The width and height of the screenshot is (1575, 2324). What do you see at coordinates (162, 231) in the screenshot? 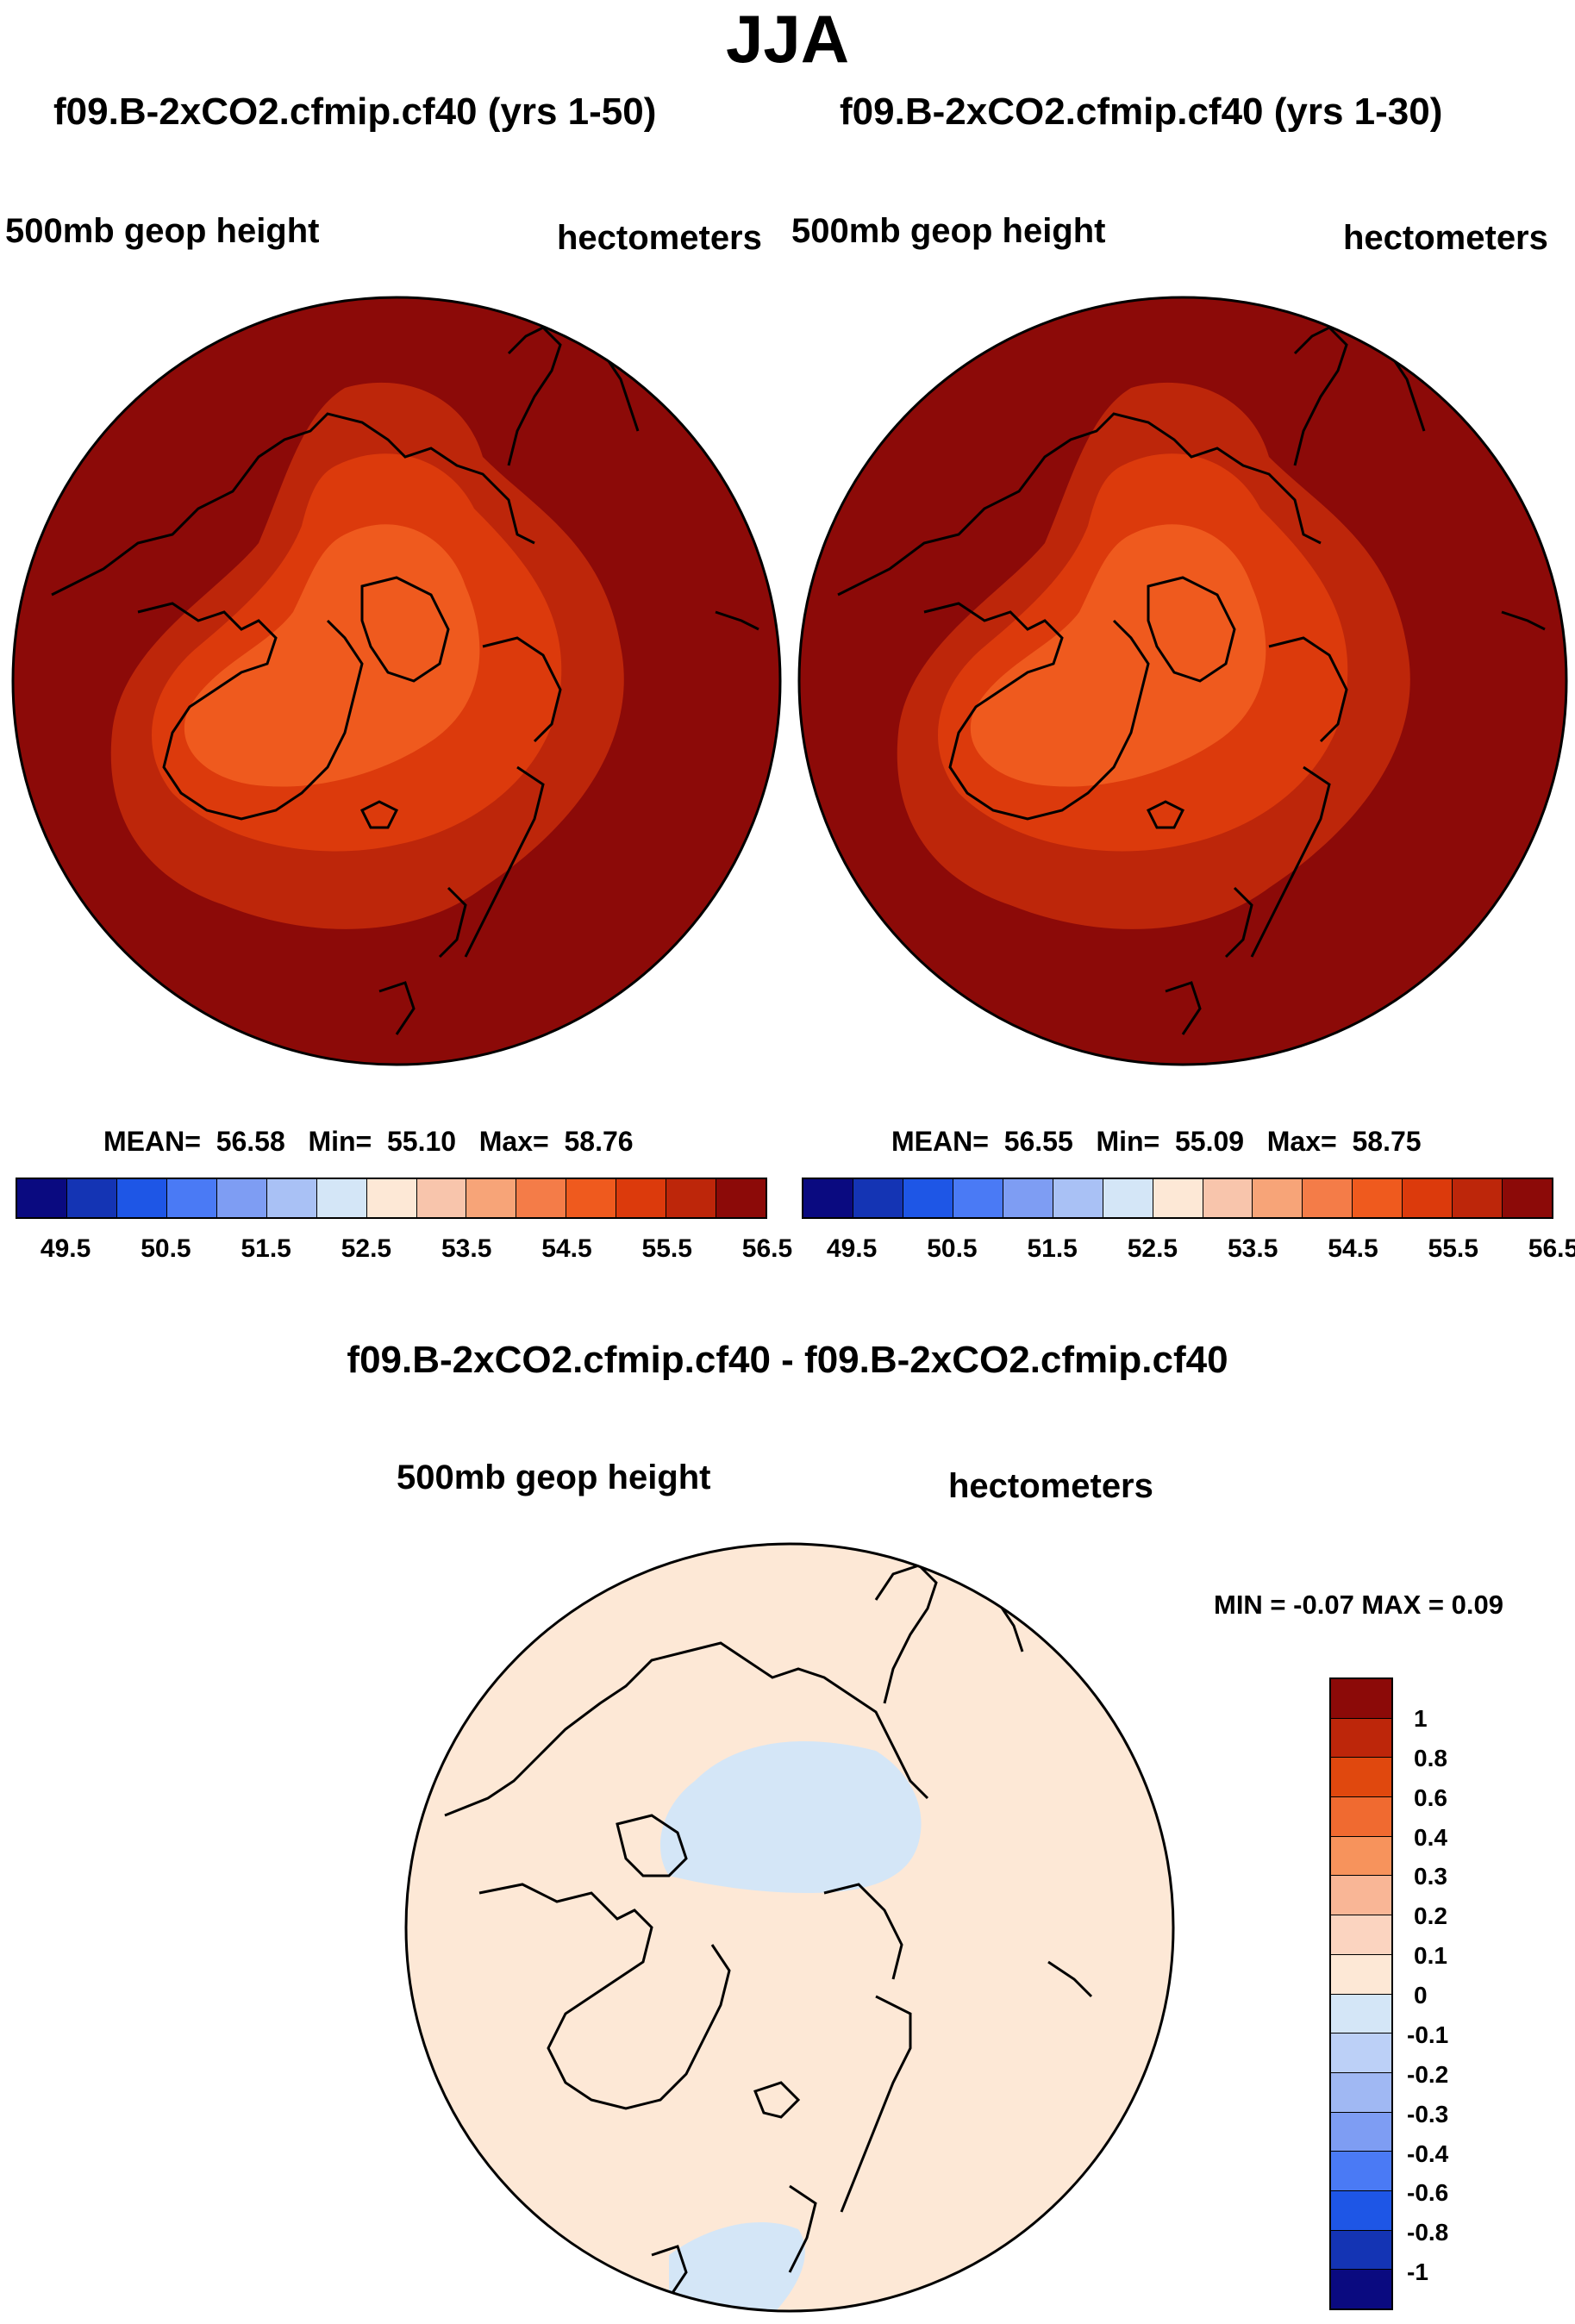
I see `variable-label-left: 500mb geop height` at bounding box center [162, 231].